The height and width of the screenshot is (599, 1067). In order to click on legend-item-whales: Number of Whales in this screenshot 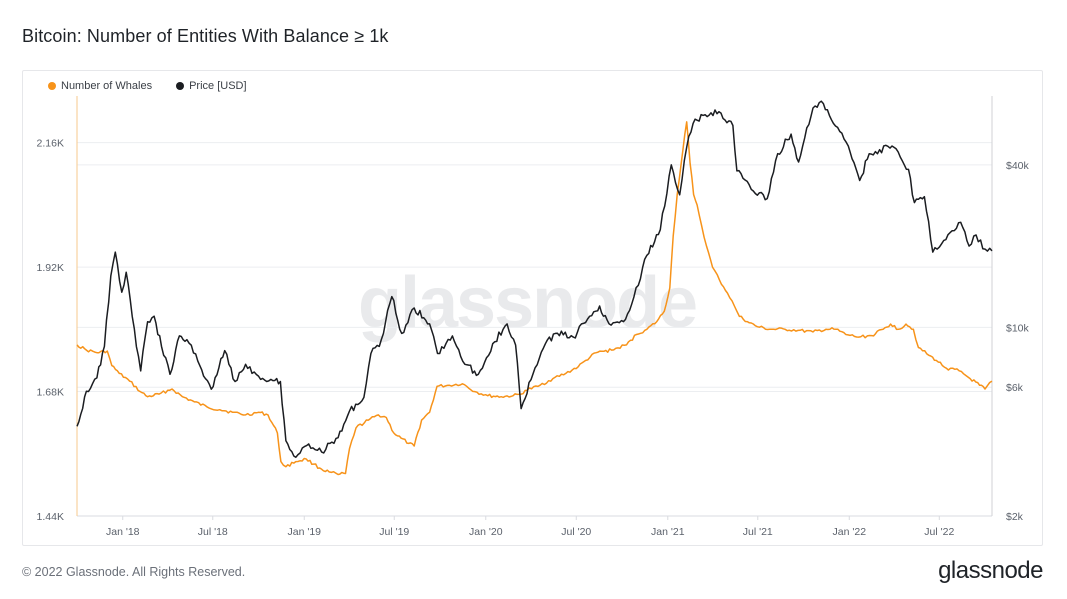, I will do `click(100, 86)`.